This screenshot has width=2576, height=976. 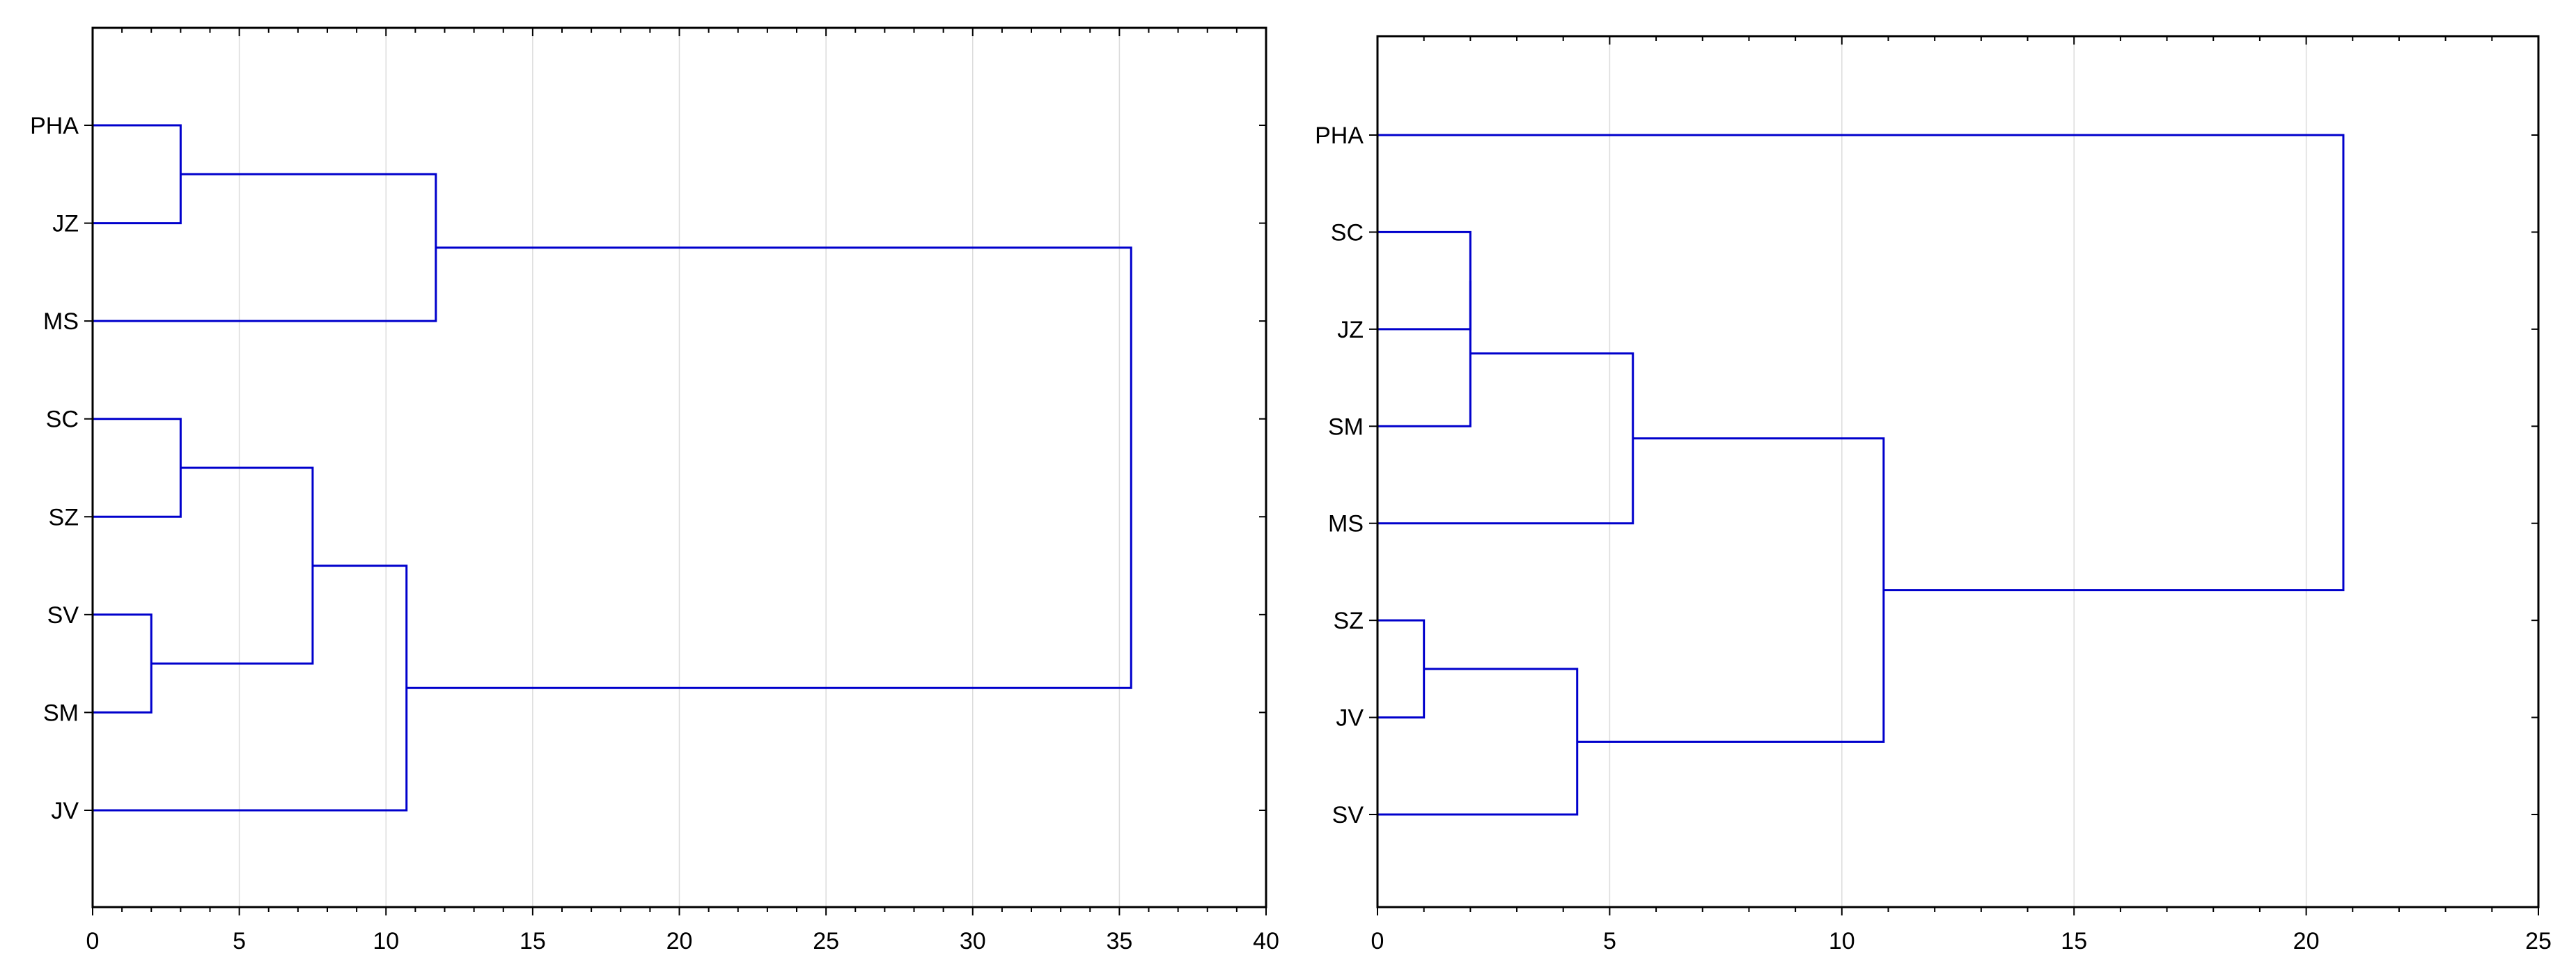 What do you see at coordinates (1266, 941) in the screenshot?
I see `x-tick-label: 40` at bounding box center [1266, 941].